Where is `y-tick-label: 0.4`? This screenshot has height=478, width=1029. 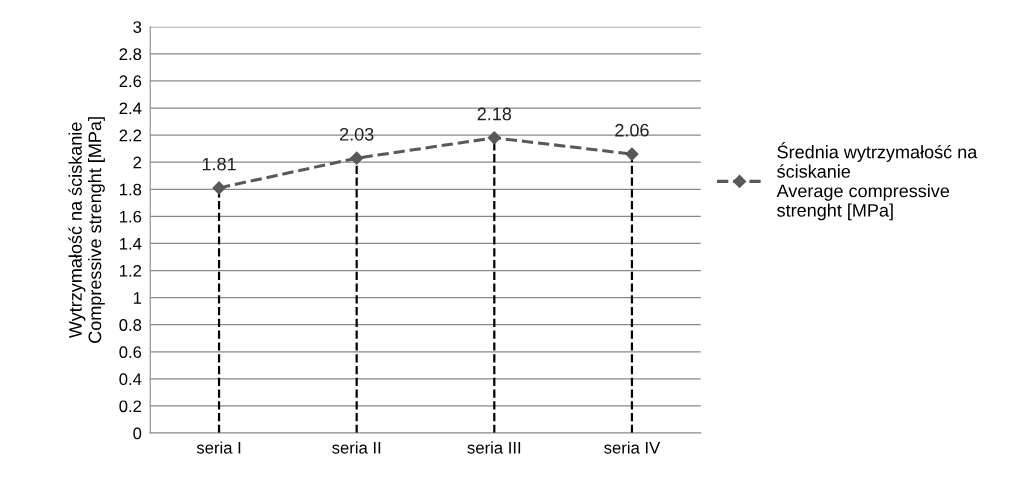
y-tick-label: 0.4 is located at coordinates (130, 379).